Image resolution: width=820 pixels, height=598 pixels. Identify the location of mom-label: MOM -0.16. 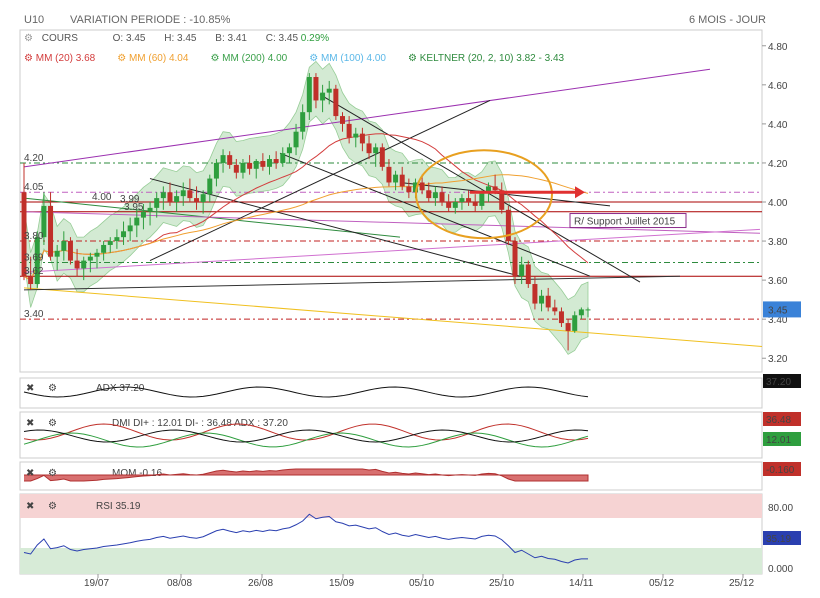
(137, 473).